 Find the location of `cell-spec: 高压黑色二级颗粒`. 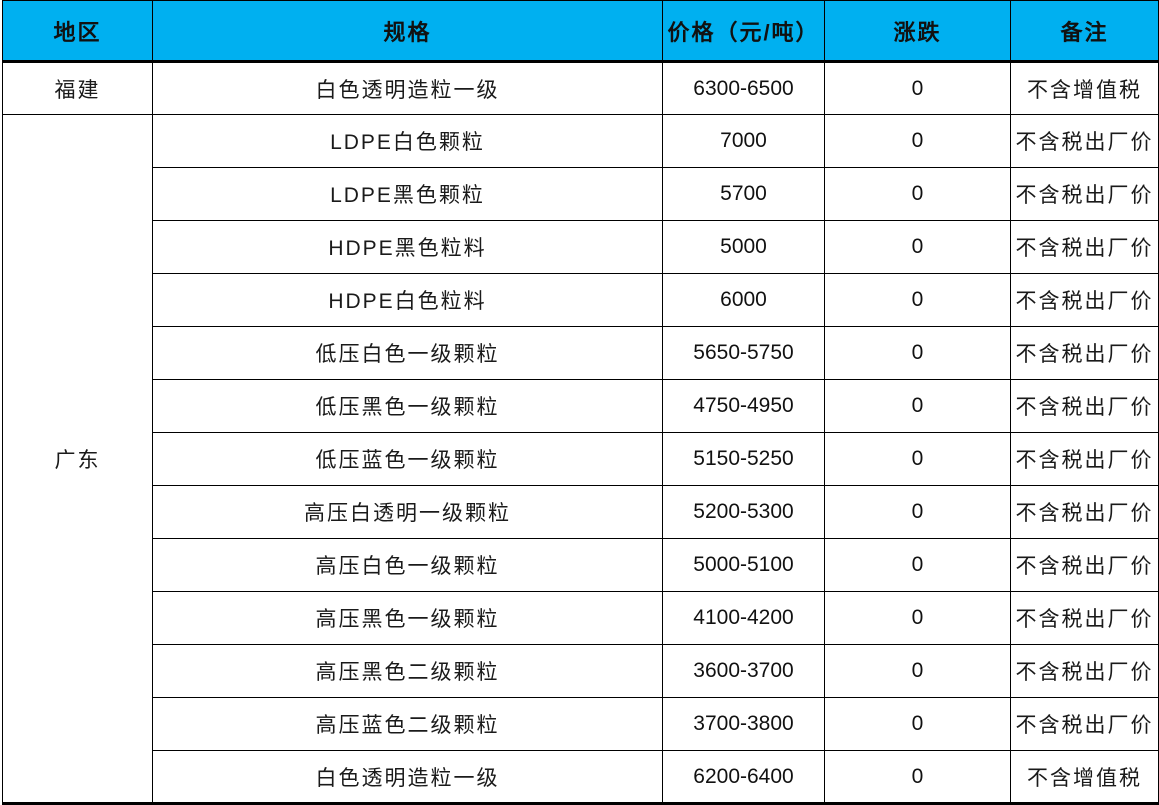

cell-spec: 高压黑色二级颗粒 is located at coordinates (407, 671).